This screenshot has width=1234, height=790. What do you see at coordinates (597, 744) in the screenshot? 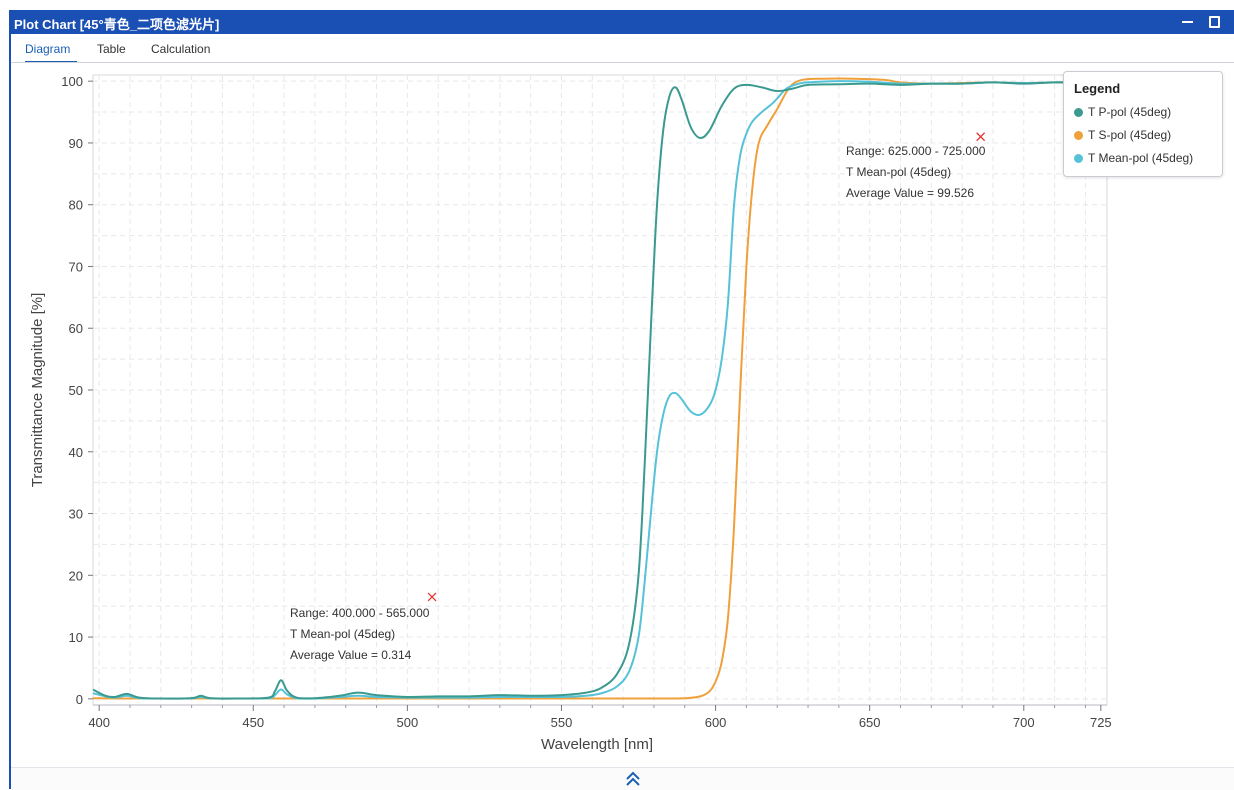
I see `x-axis-label: Wavelength [nm]` at bounding box center [597, 744].